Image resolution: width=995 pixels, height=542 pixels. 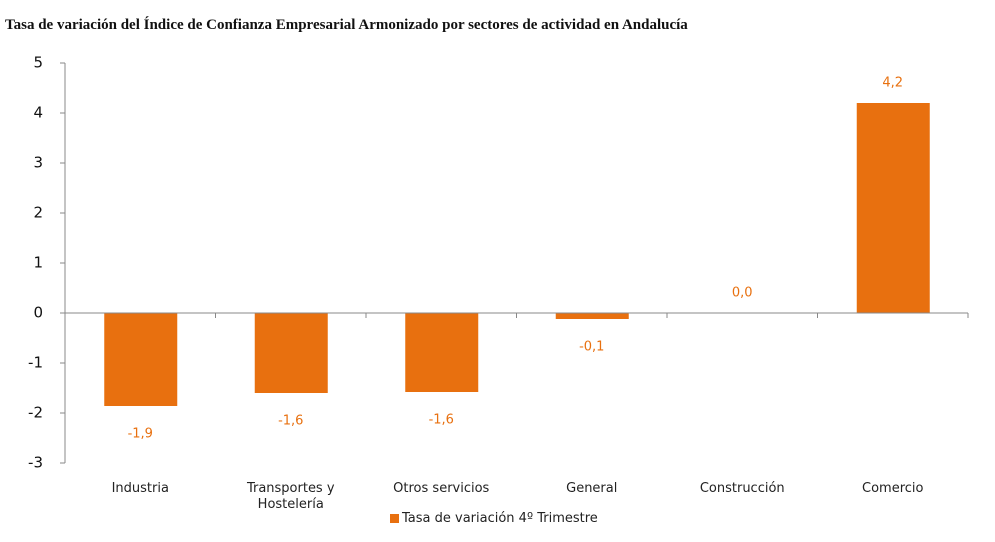 I want to click on y-tick-label: 0, so click(x=38, y=313).